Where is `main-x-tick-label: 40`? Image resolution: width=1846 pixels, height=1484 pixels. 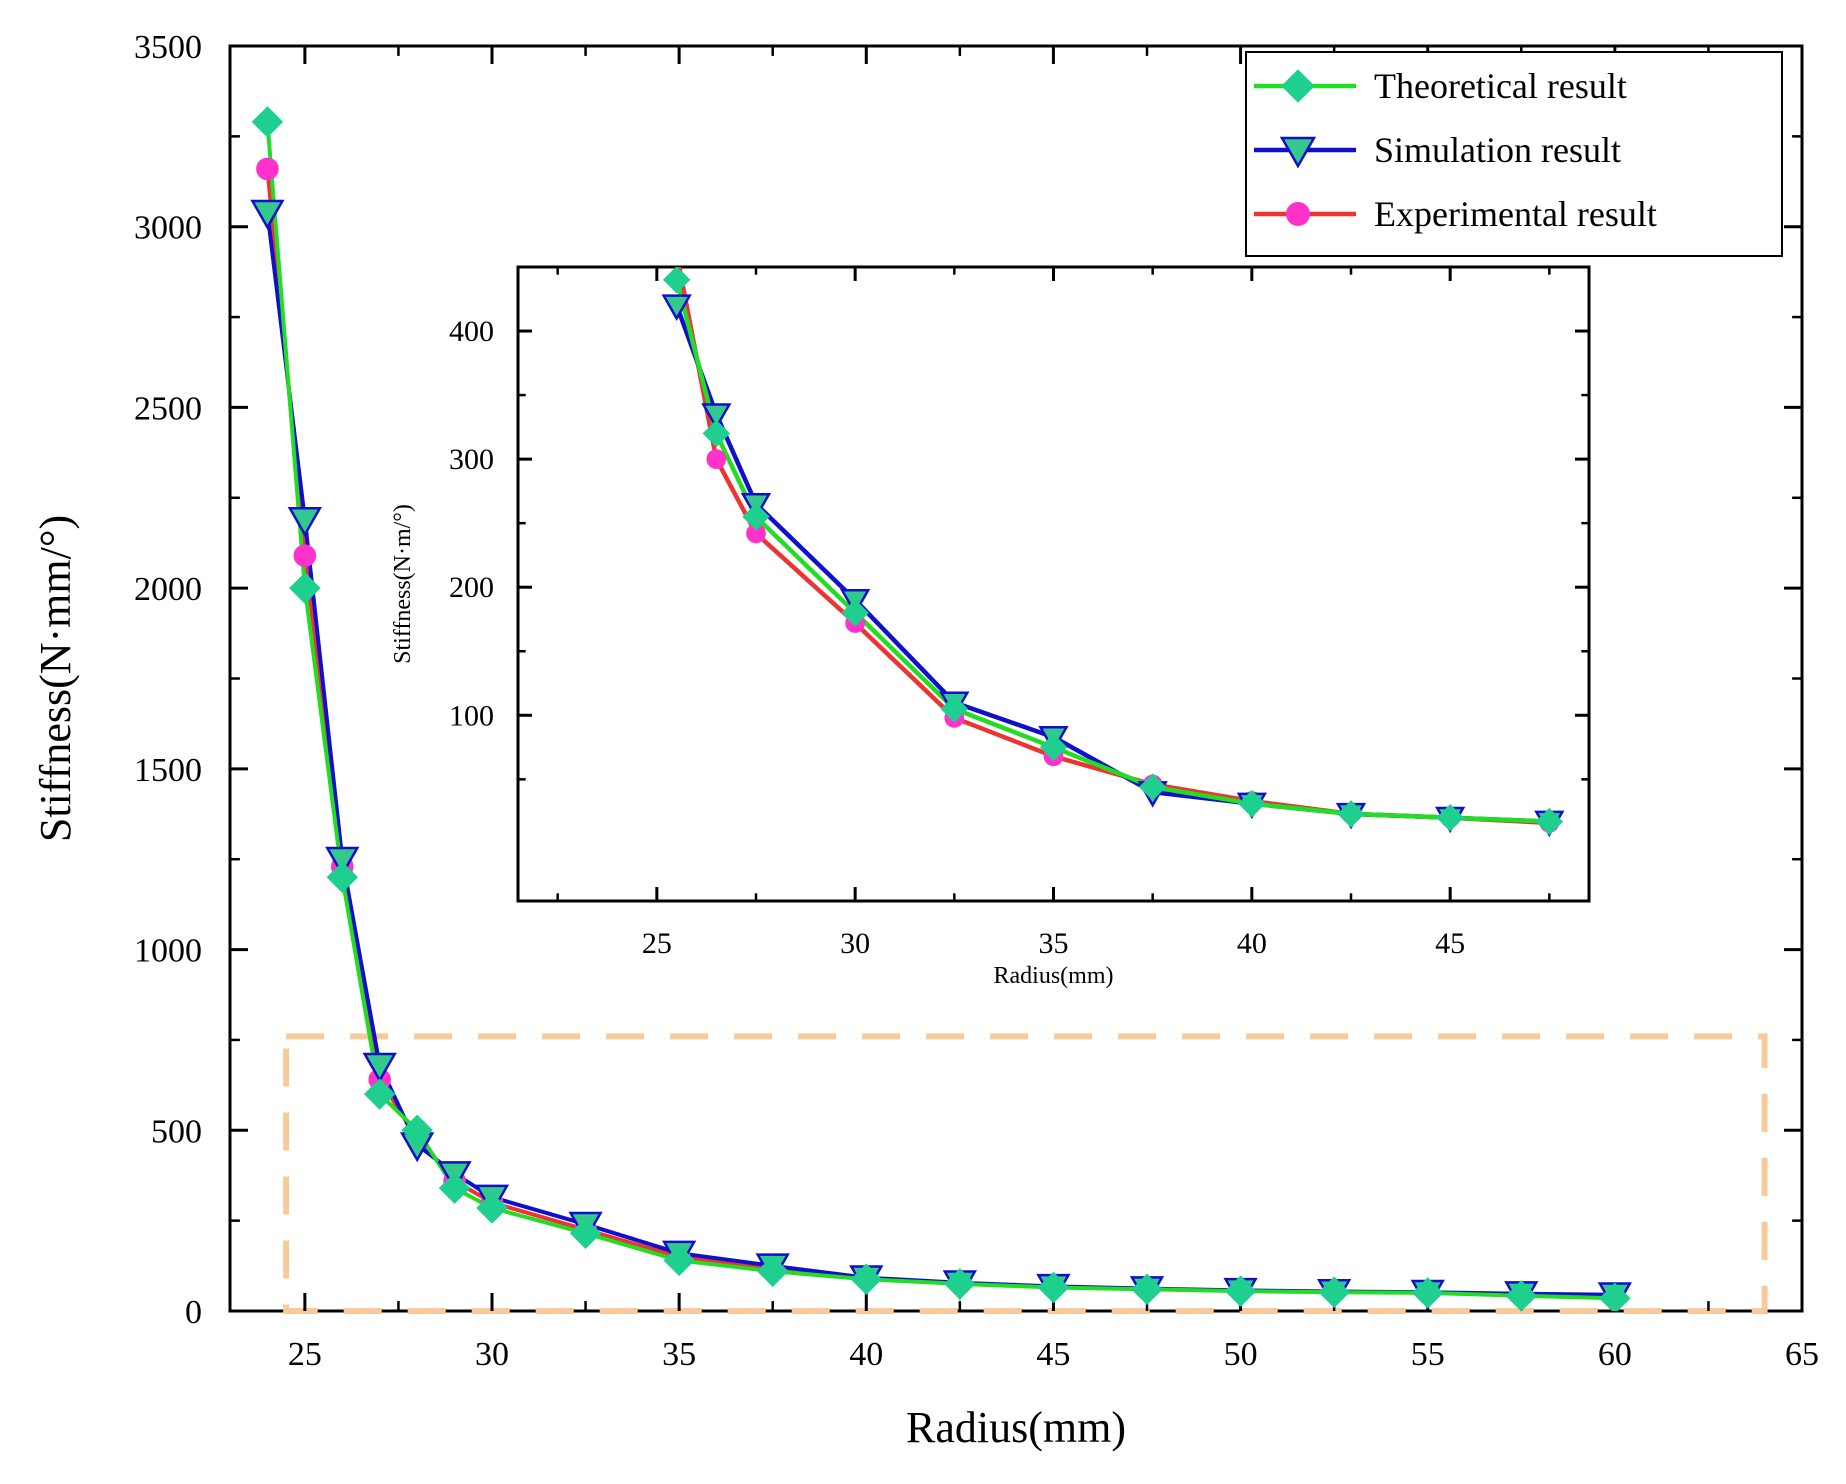
main-x-tick-label: 40 is located at coordinates (866, 1354).